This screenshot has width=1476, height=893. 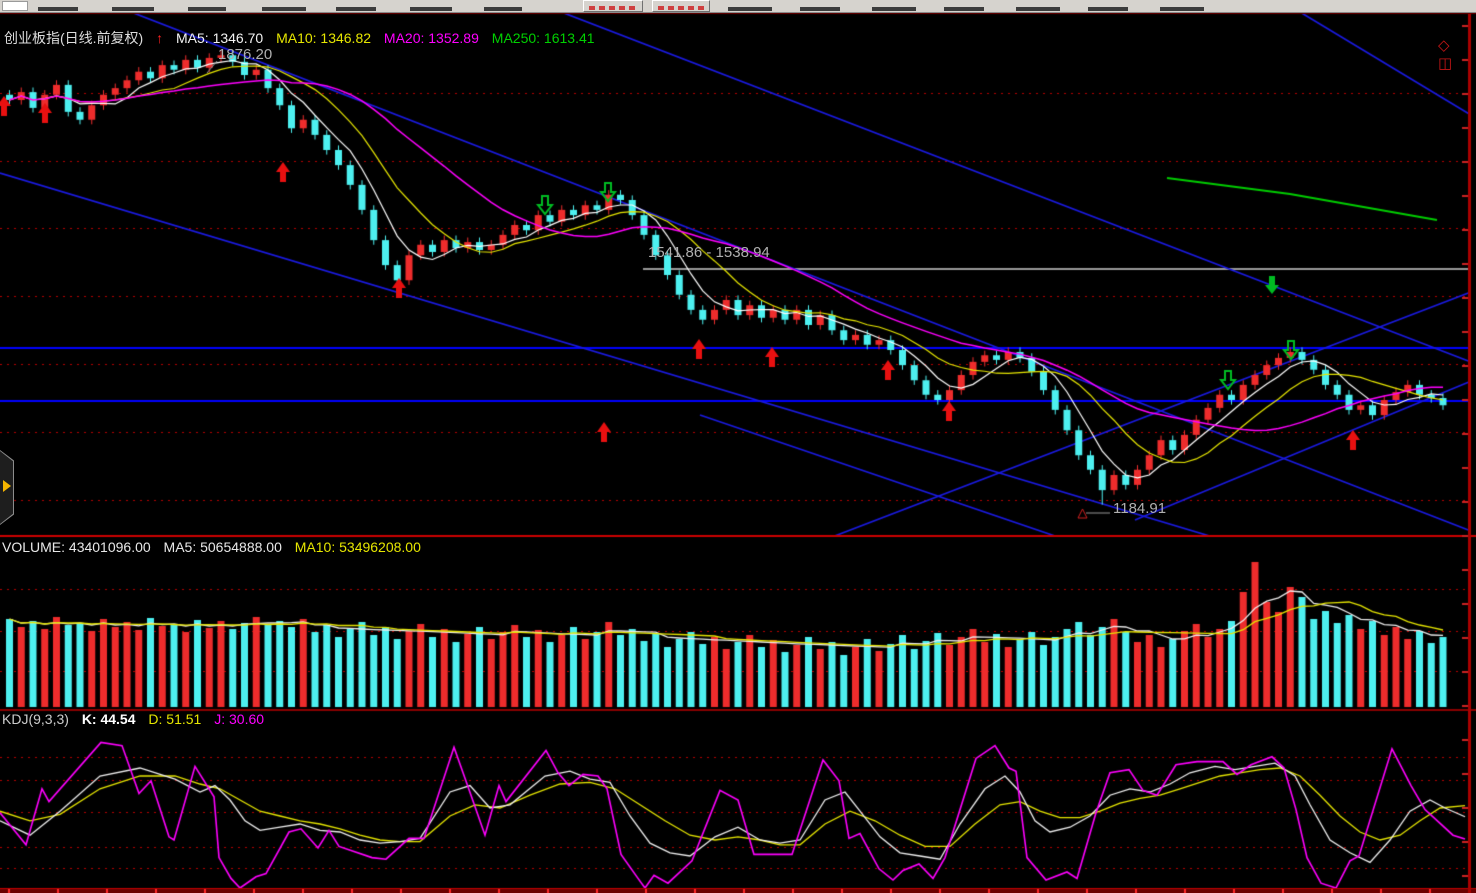 I want to click on sidebar-expand-handle, so click(x=7, y=487).